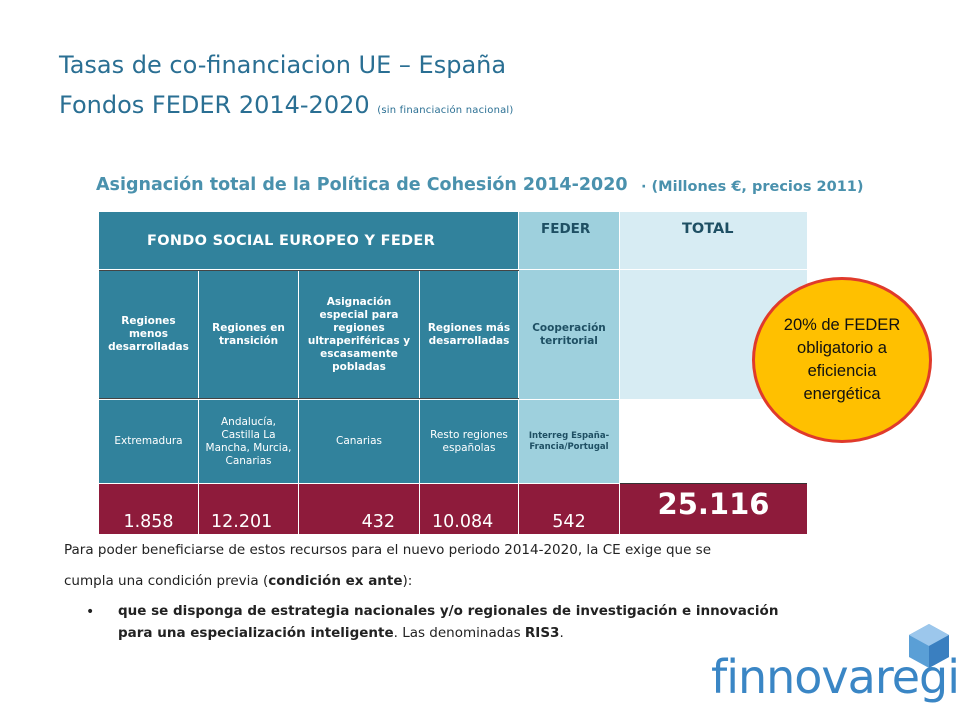 This screenshot has width=960, height=720. I want to click on header-total: TOTAL, so click(713, 241).